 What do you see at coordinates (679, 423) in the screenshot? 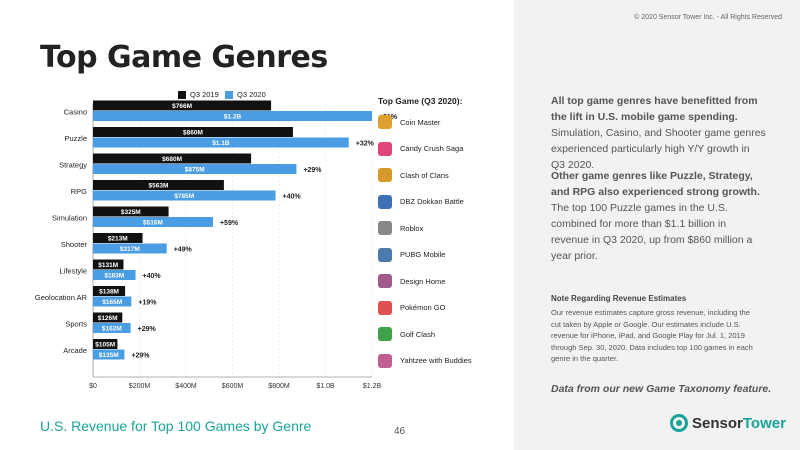
I see `sensor-tower-logo-icon` at bounding box center [679, 423].